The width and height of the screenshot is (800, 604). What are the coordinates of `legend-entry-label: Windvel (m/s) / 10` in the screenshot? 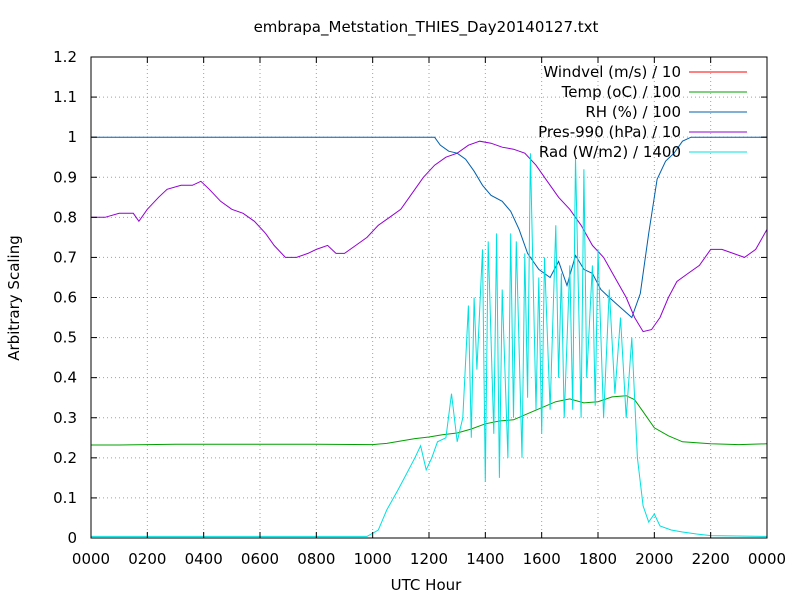 It's located at (612, 72).